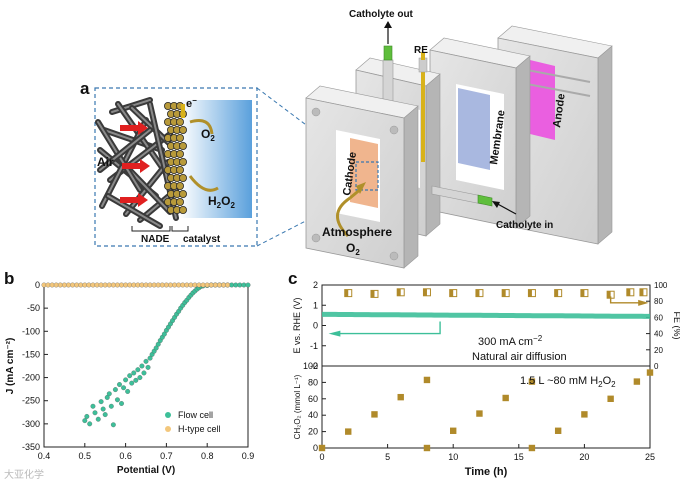 This screenshot has width=680, height=484. Describe the element at coordinates (155, 239) in the screenshot. I see `nade-label: NADE` at that location.